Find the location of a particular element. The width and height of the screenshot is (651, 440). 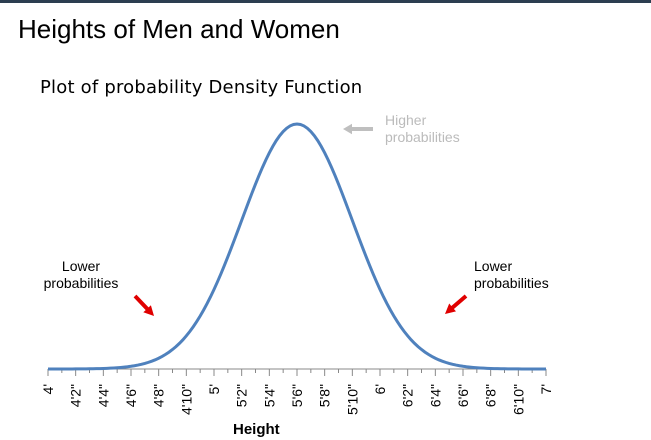

annotation-lower-left: Lower probabilities is located at coordinates (81, 275).